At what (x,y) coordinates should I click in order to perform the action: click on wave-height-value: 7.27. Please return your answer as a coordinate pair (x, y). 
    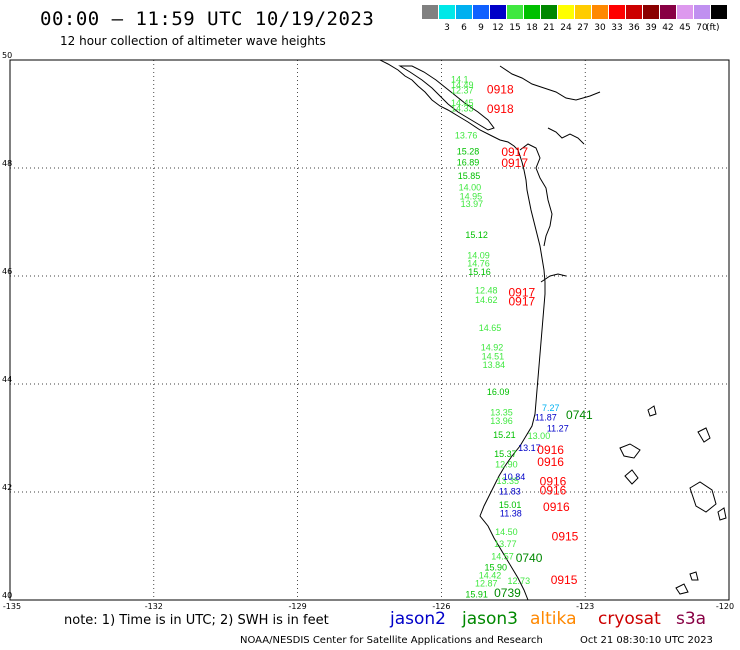
    Looking at the image, I should click on (551, 408).